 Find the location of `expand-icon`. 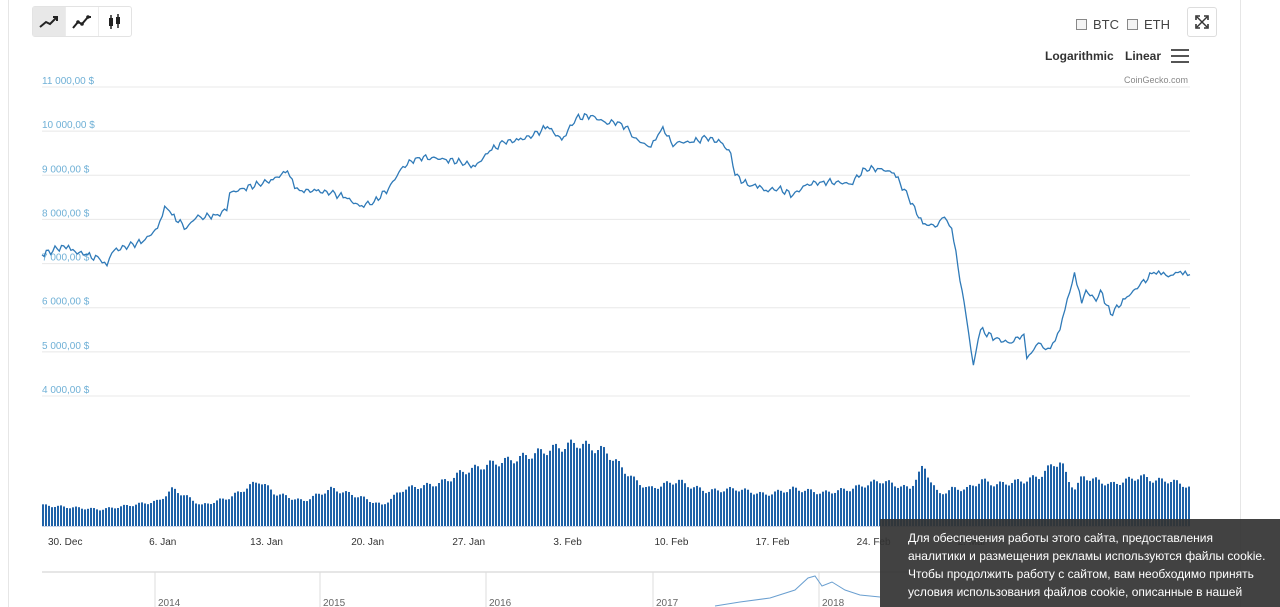

expand-icon is located at coordinates (1202, 22).